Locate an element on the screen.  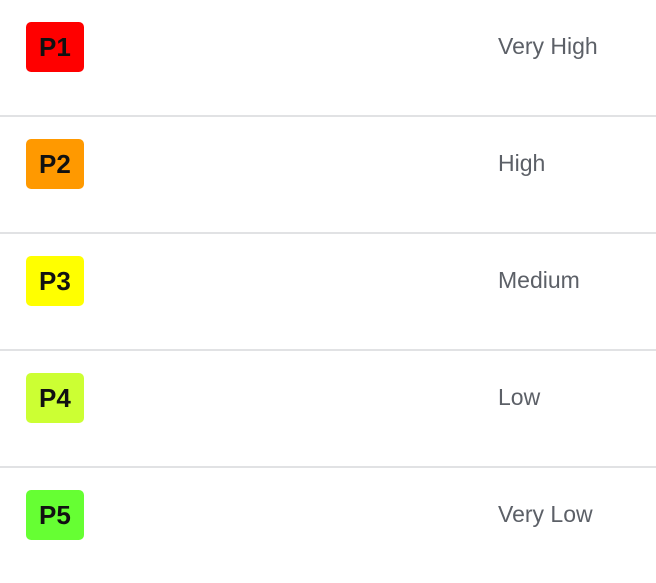
priority-label-p4: Low is located at coordinates (519, 397).